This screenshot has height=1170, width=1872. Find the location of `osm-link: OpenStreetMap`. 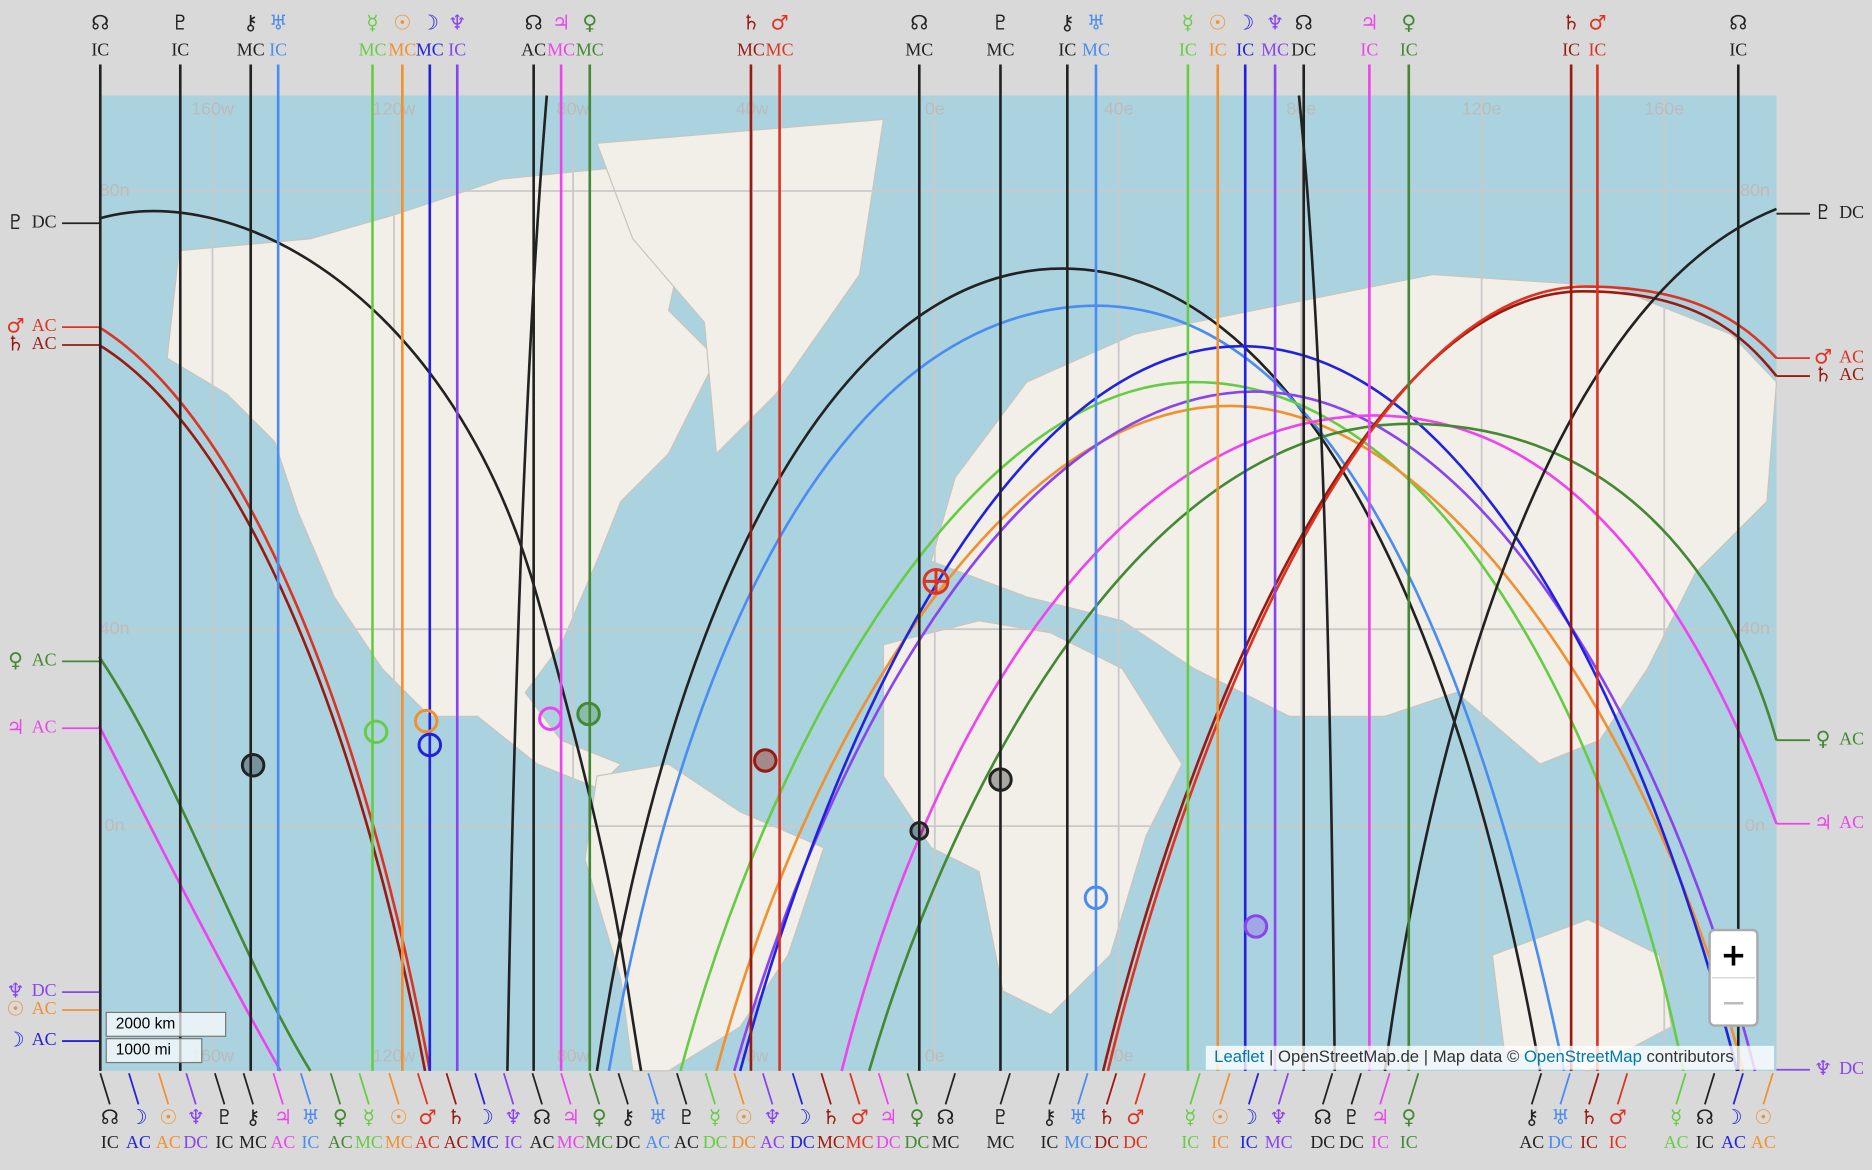

osm-link: OpenStreetMap is located at coordinates (1583, 1056).